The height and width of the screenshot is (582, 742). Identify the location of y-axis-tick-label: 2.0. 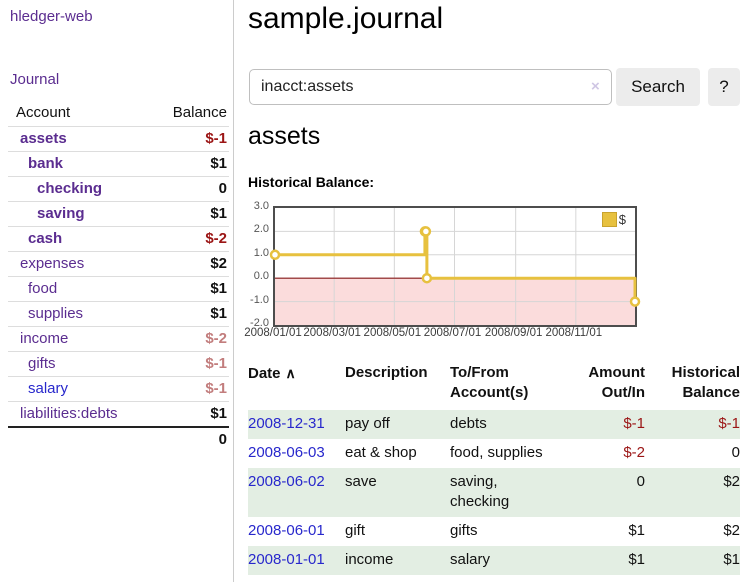
(261, 229).